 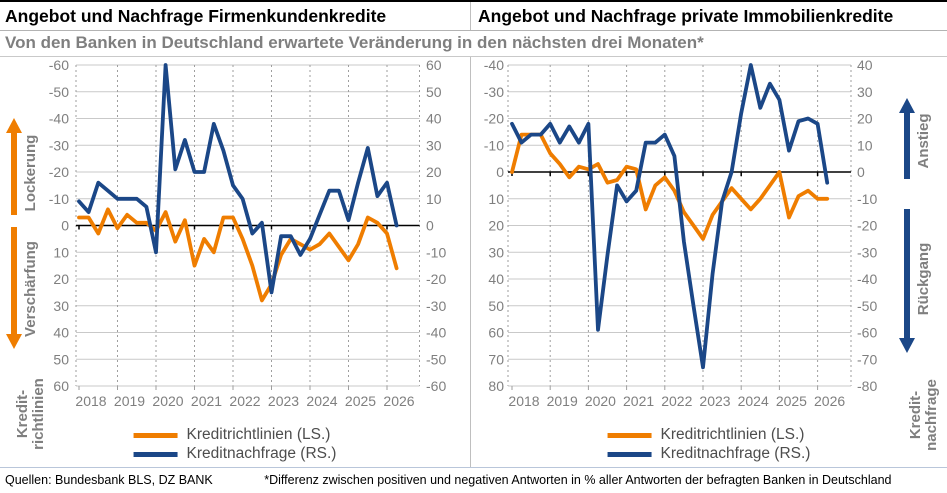 I want to click on x-axis-year-label: 2026, so click(x=398, y=401).